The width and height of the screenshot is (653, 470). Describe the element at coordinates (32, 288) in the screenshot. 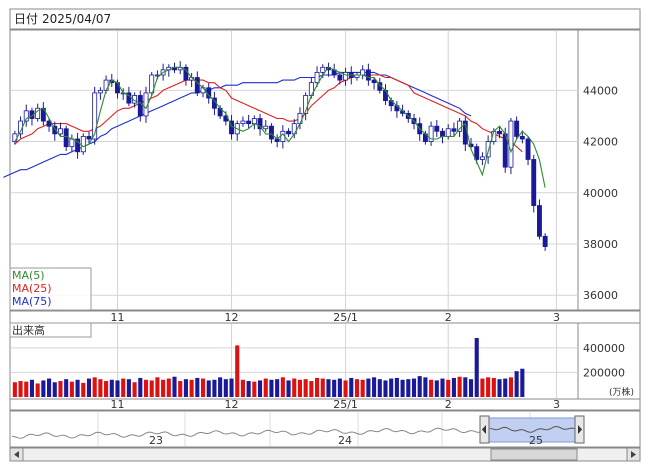

I see `legend-ma25: MA(25)` at that location.